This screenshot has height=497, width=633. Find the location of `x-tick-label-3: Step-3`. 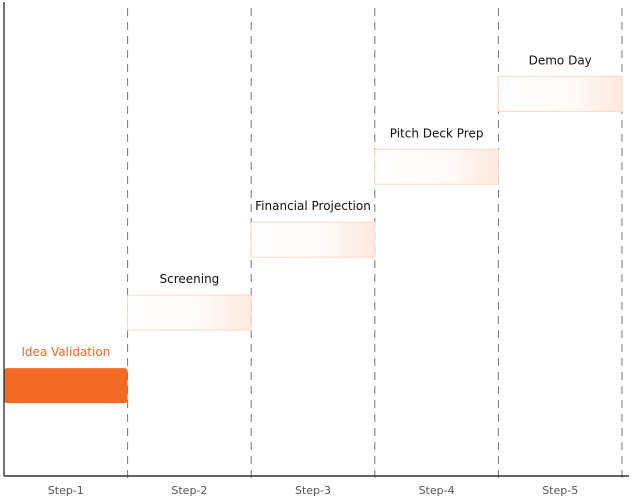

x-tick-label-3: Step-3 is located at coordinates (313, 490).